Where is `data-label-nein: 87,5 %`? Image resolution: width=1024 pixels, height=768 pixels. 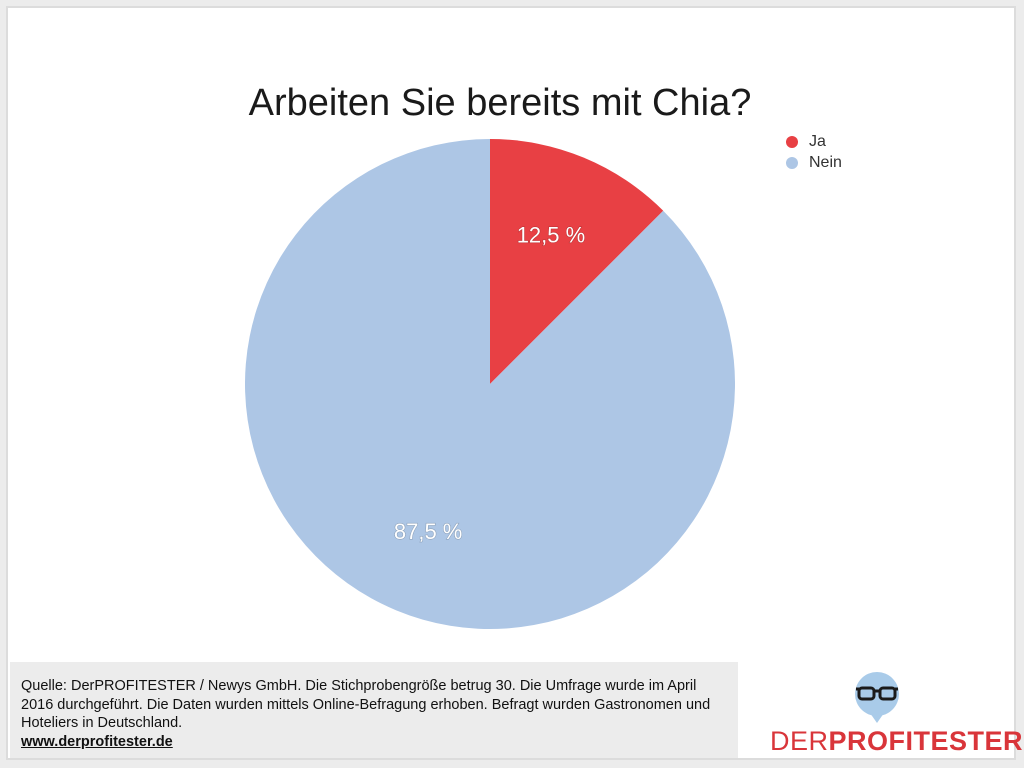
data-label-nein: 87,5 % is located at coordinates (428, 531).